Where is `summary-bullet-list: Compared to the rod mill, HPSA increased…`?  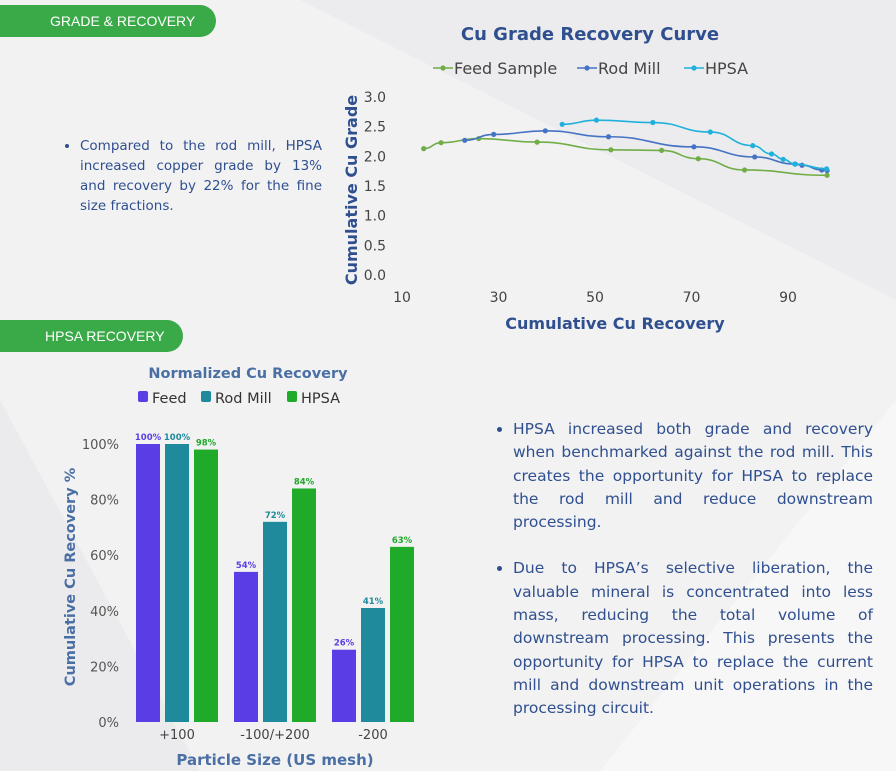
summary-bullet-list: Compared to the rod mill, HPSA increased… is located at coordinates (192, 176).